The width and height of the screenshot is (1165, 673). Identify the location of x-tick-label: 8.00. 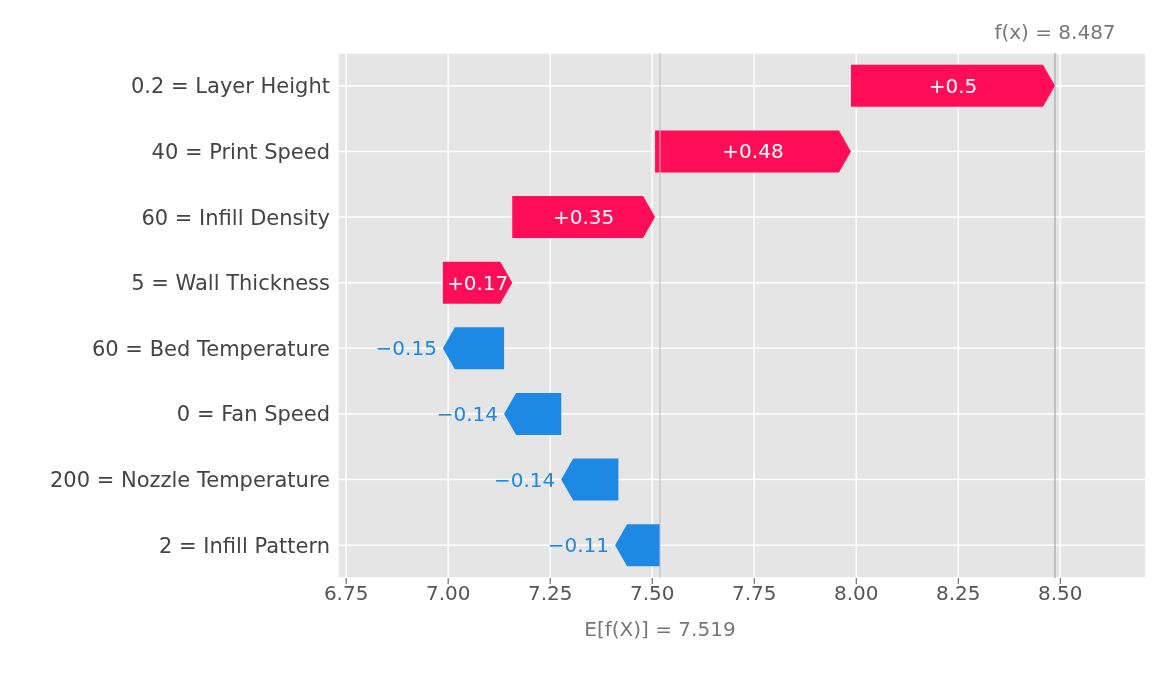
(856, 593).